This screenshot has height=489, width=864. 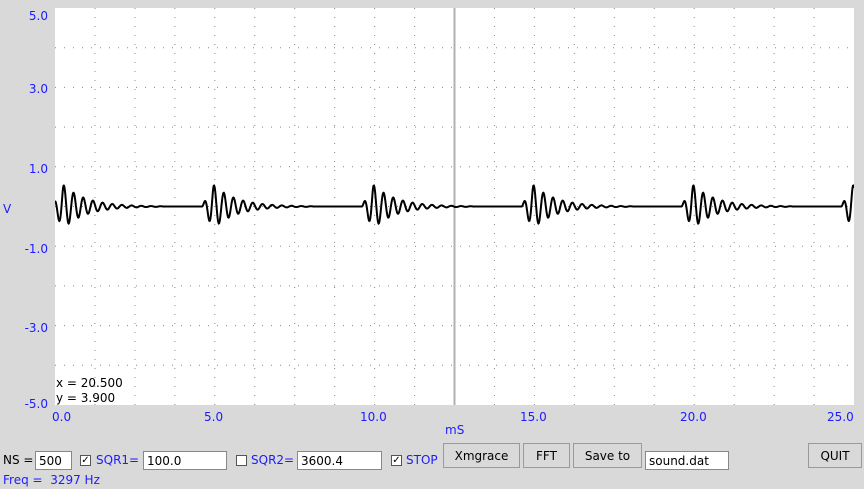 I want to click on x-tick-label: 0.0, so click(x=62, y=417).